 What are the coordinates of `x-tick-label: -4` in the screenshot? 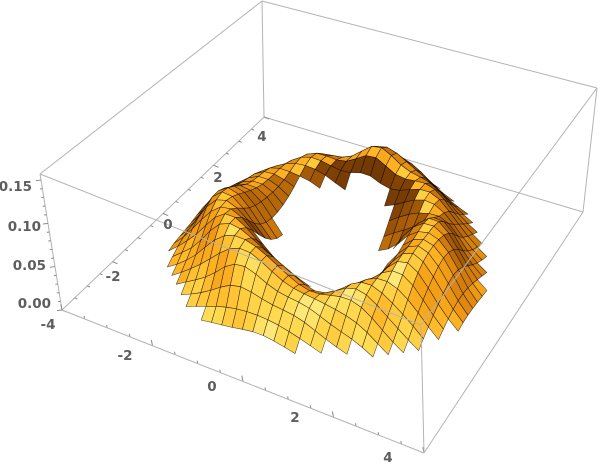 It's located at (48, 325).